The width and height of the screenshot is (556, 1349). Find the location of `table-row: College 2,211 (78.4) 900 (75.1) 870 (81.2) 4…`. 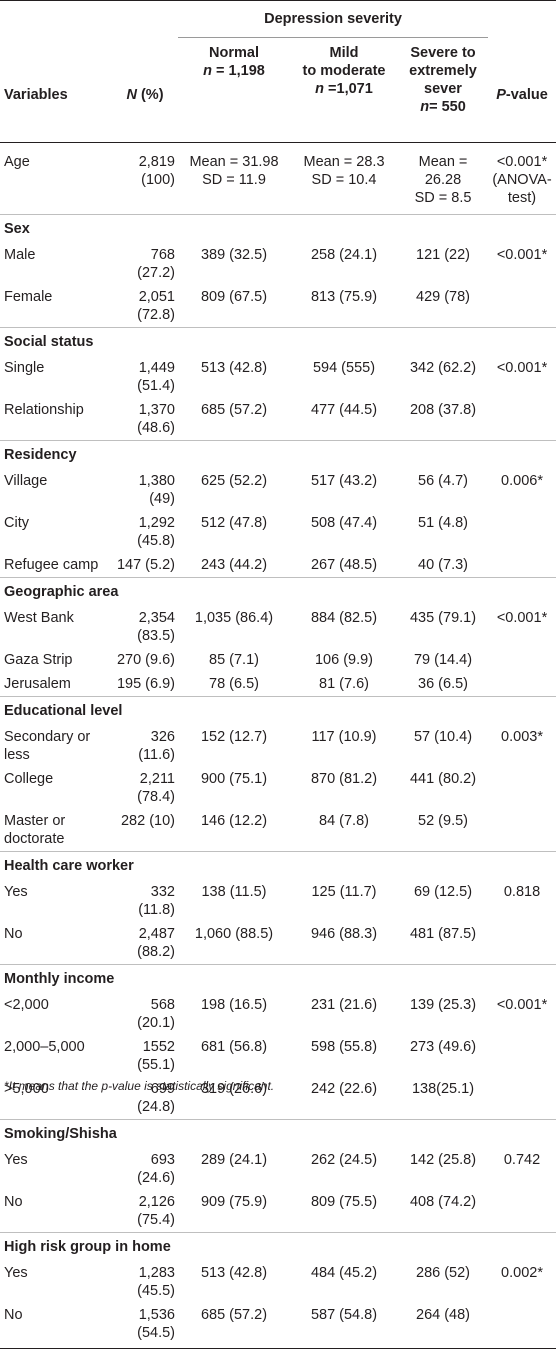

table-row: College 2,211 (78.4) 900 (75.1) 870 (81.2) 4… is located at coordinates (278, 788).